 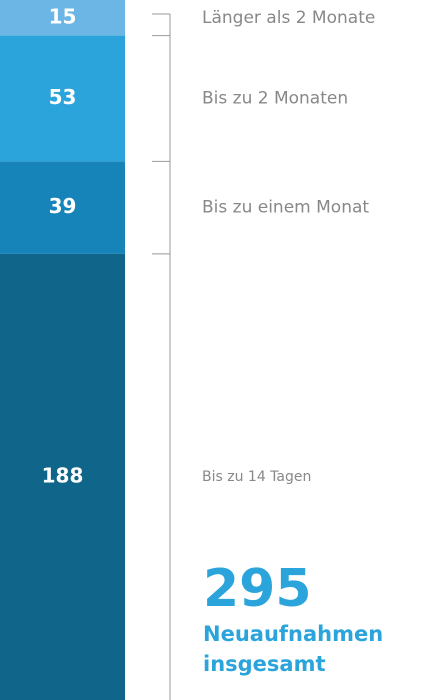 I want to click on segment-label: Länger als 2 Monate, so click(x=288, y=18).